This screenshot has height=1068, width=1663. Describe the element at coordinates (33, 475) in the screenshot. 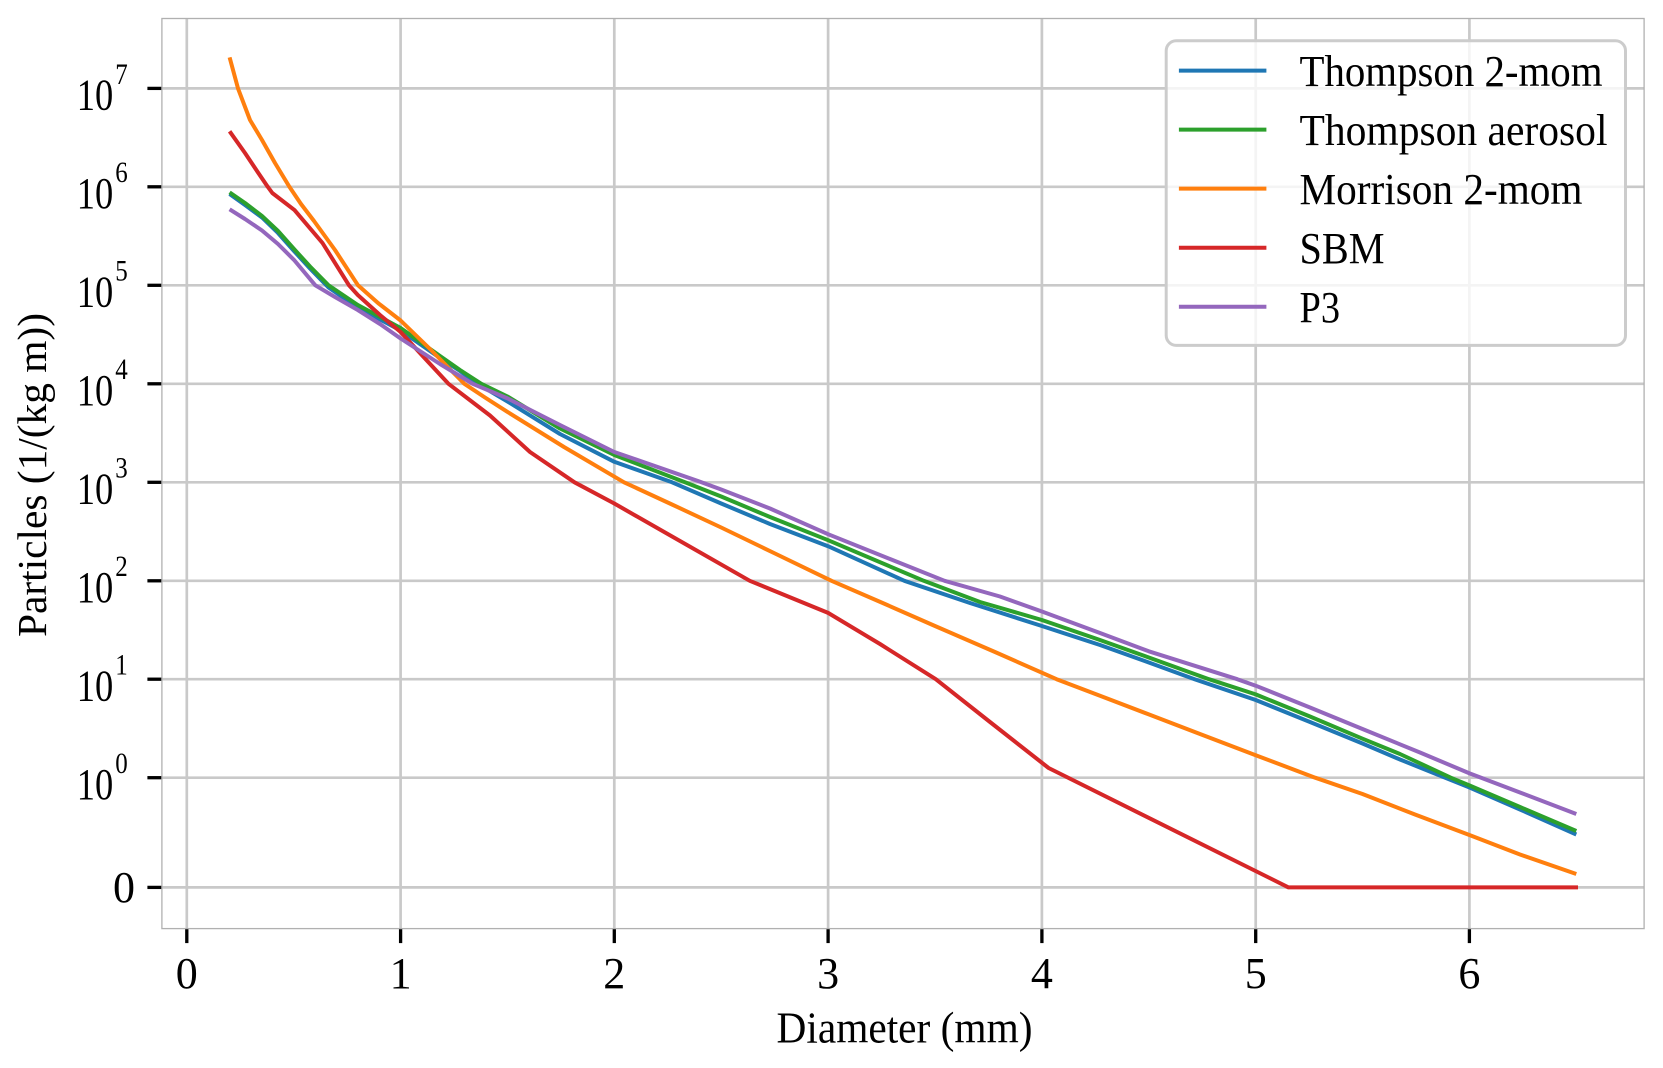

I see `svg-text: Particles (1/(kg m))` at that location.